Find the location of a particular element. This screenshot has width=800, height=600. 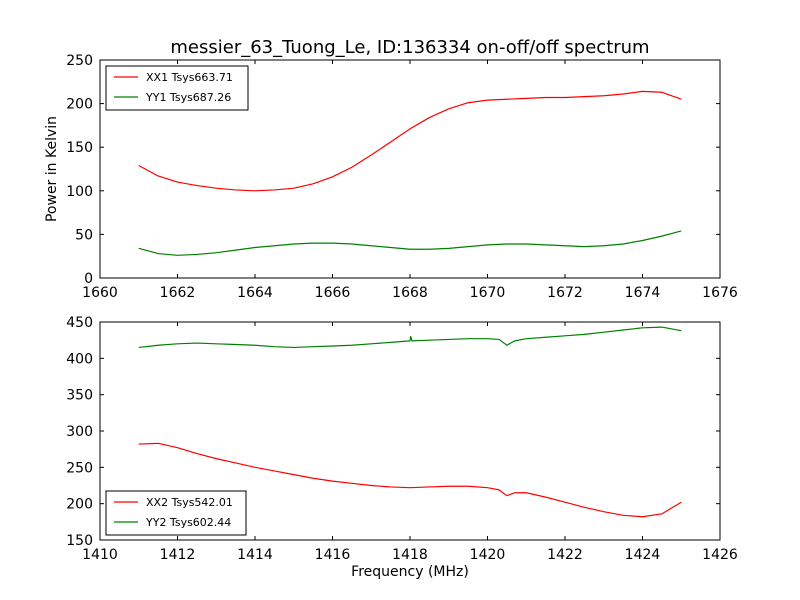

x-tick-label: 1662 is located at coordinates (178, 293).